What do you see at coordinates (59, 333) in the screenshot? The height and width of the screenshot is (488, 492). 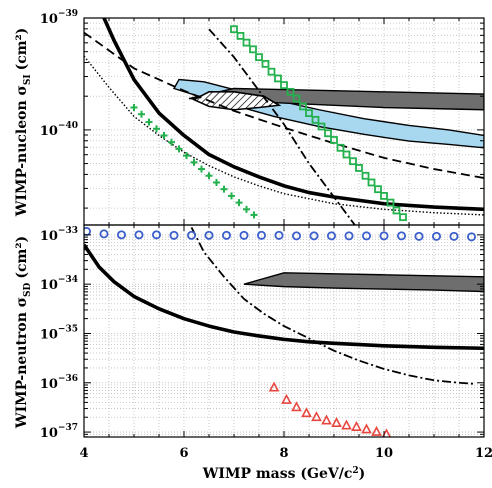 I see `y-tick-label: 10−35` at bounding box center [59, 333].